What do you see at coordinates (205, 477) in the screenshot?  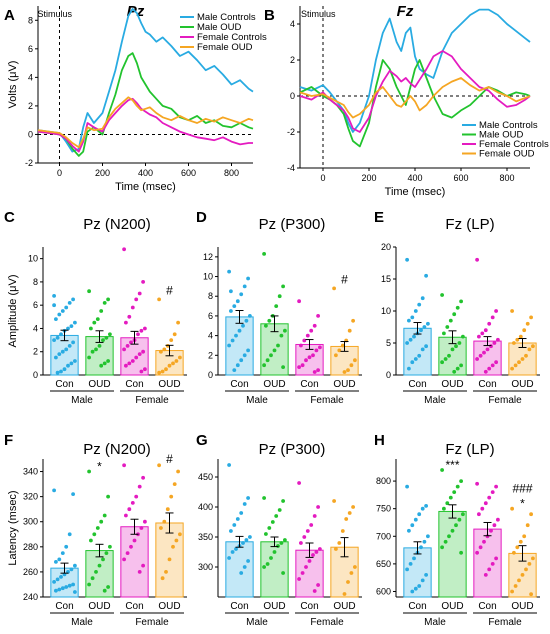 I see `y-tick-label: 450` at bounding box center [205, 477].